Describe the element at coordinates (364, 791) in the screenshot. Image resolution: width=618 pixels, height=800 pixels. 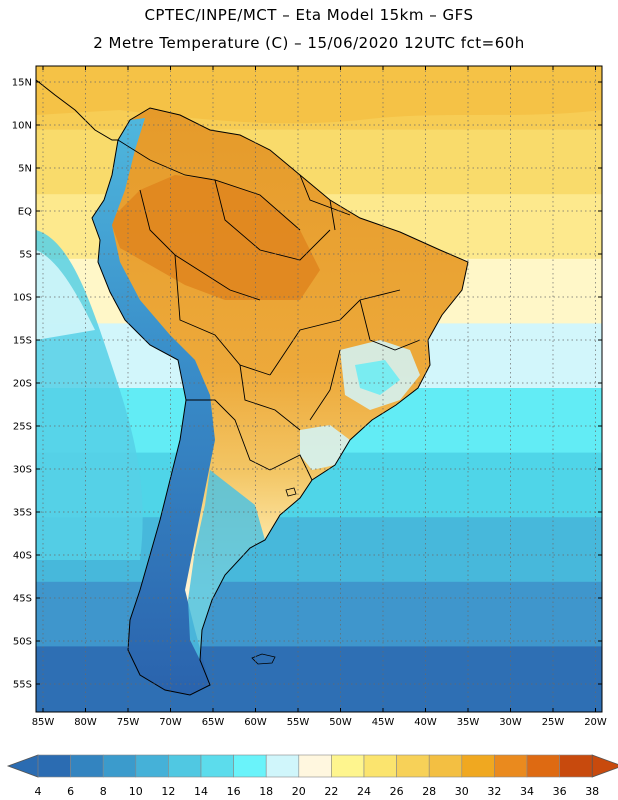
I see `colorbar-label: 24` at that location.